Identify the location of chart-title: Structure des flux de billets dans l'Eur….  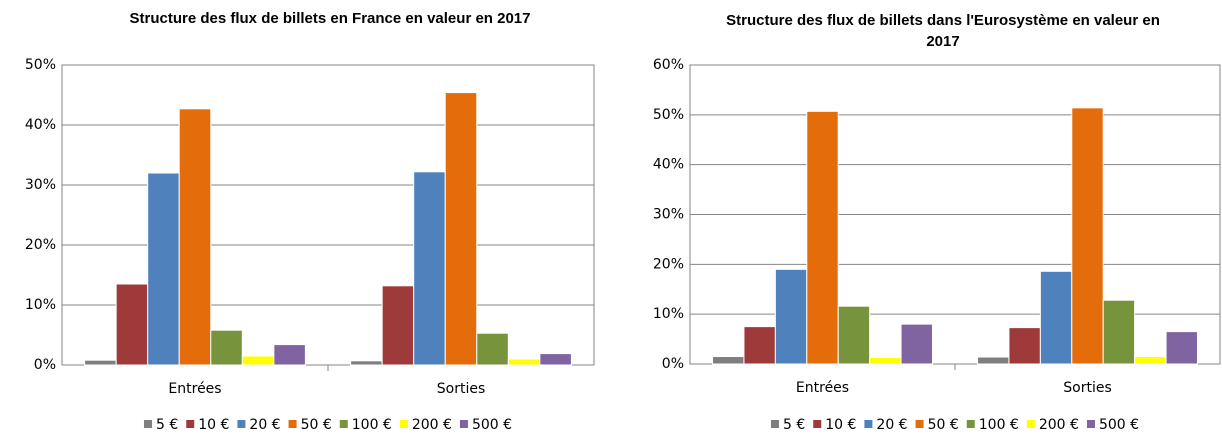
(943, 31).